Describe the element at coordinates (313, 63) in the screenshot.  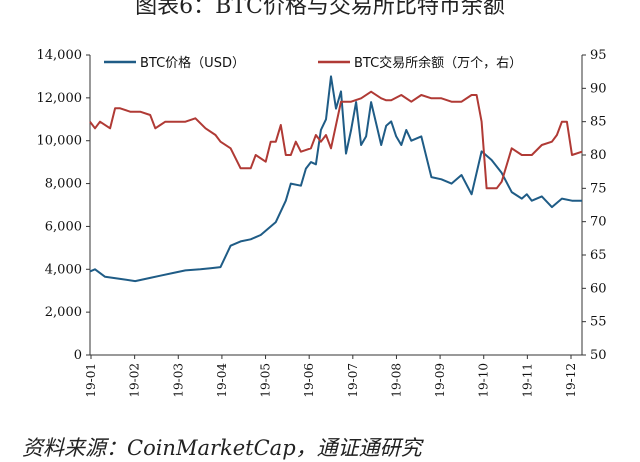
I see `legend: BTC价格（USD） BTC交易所余额（万个，右）` at that location.